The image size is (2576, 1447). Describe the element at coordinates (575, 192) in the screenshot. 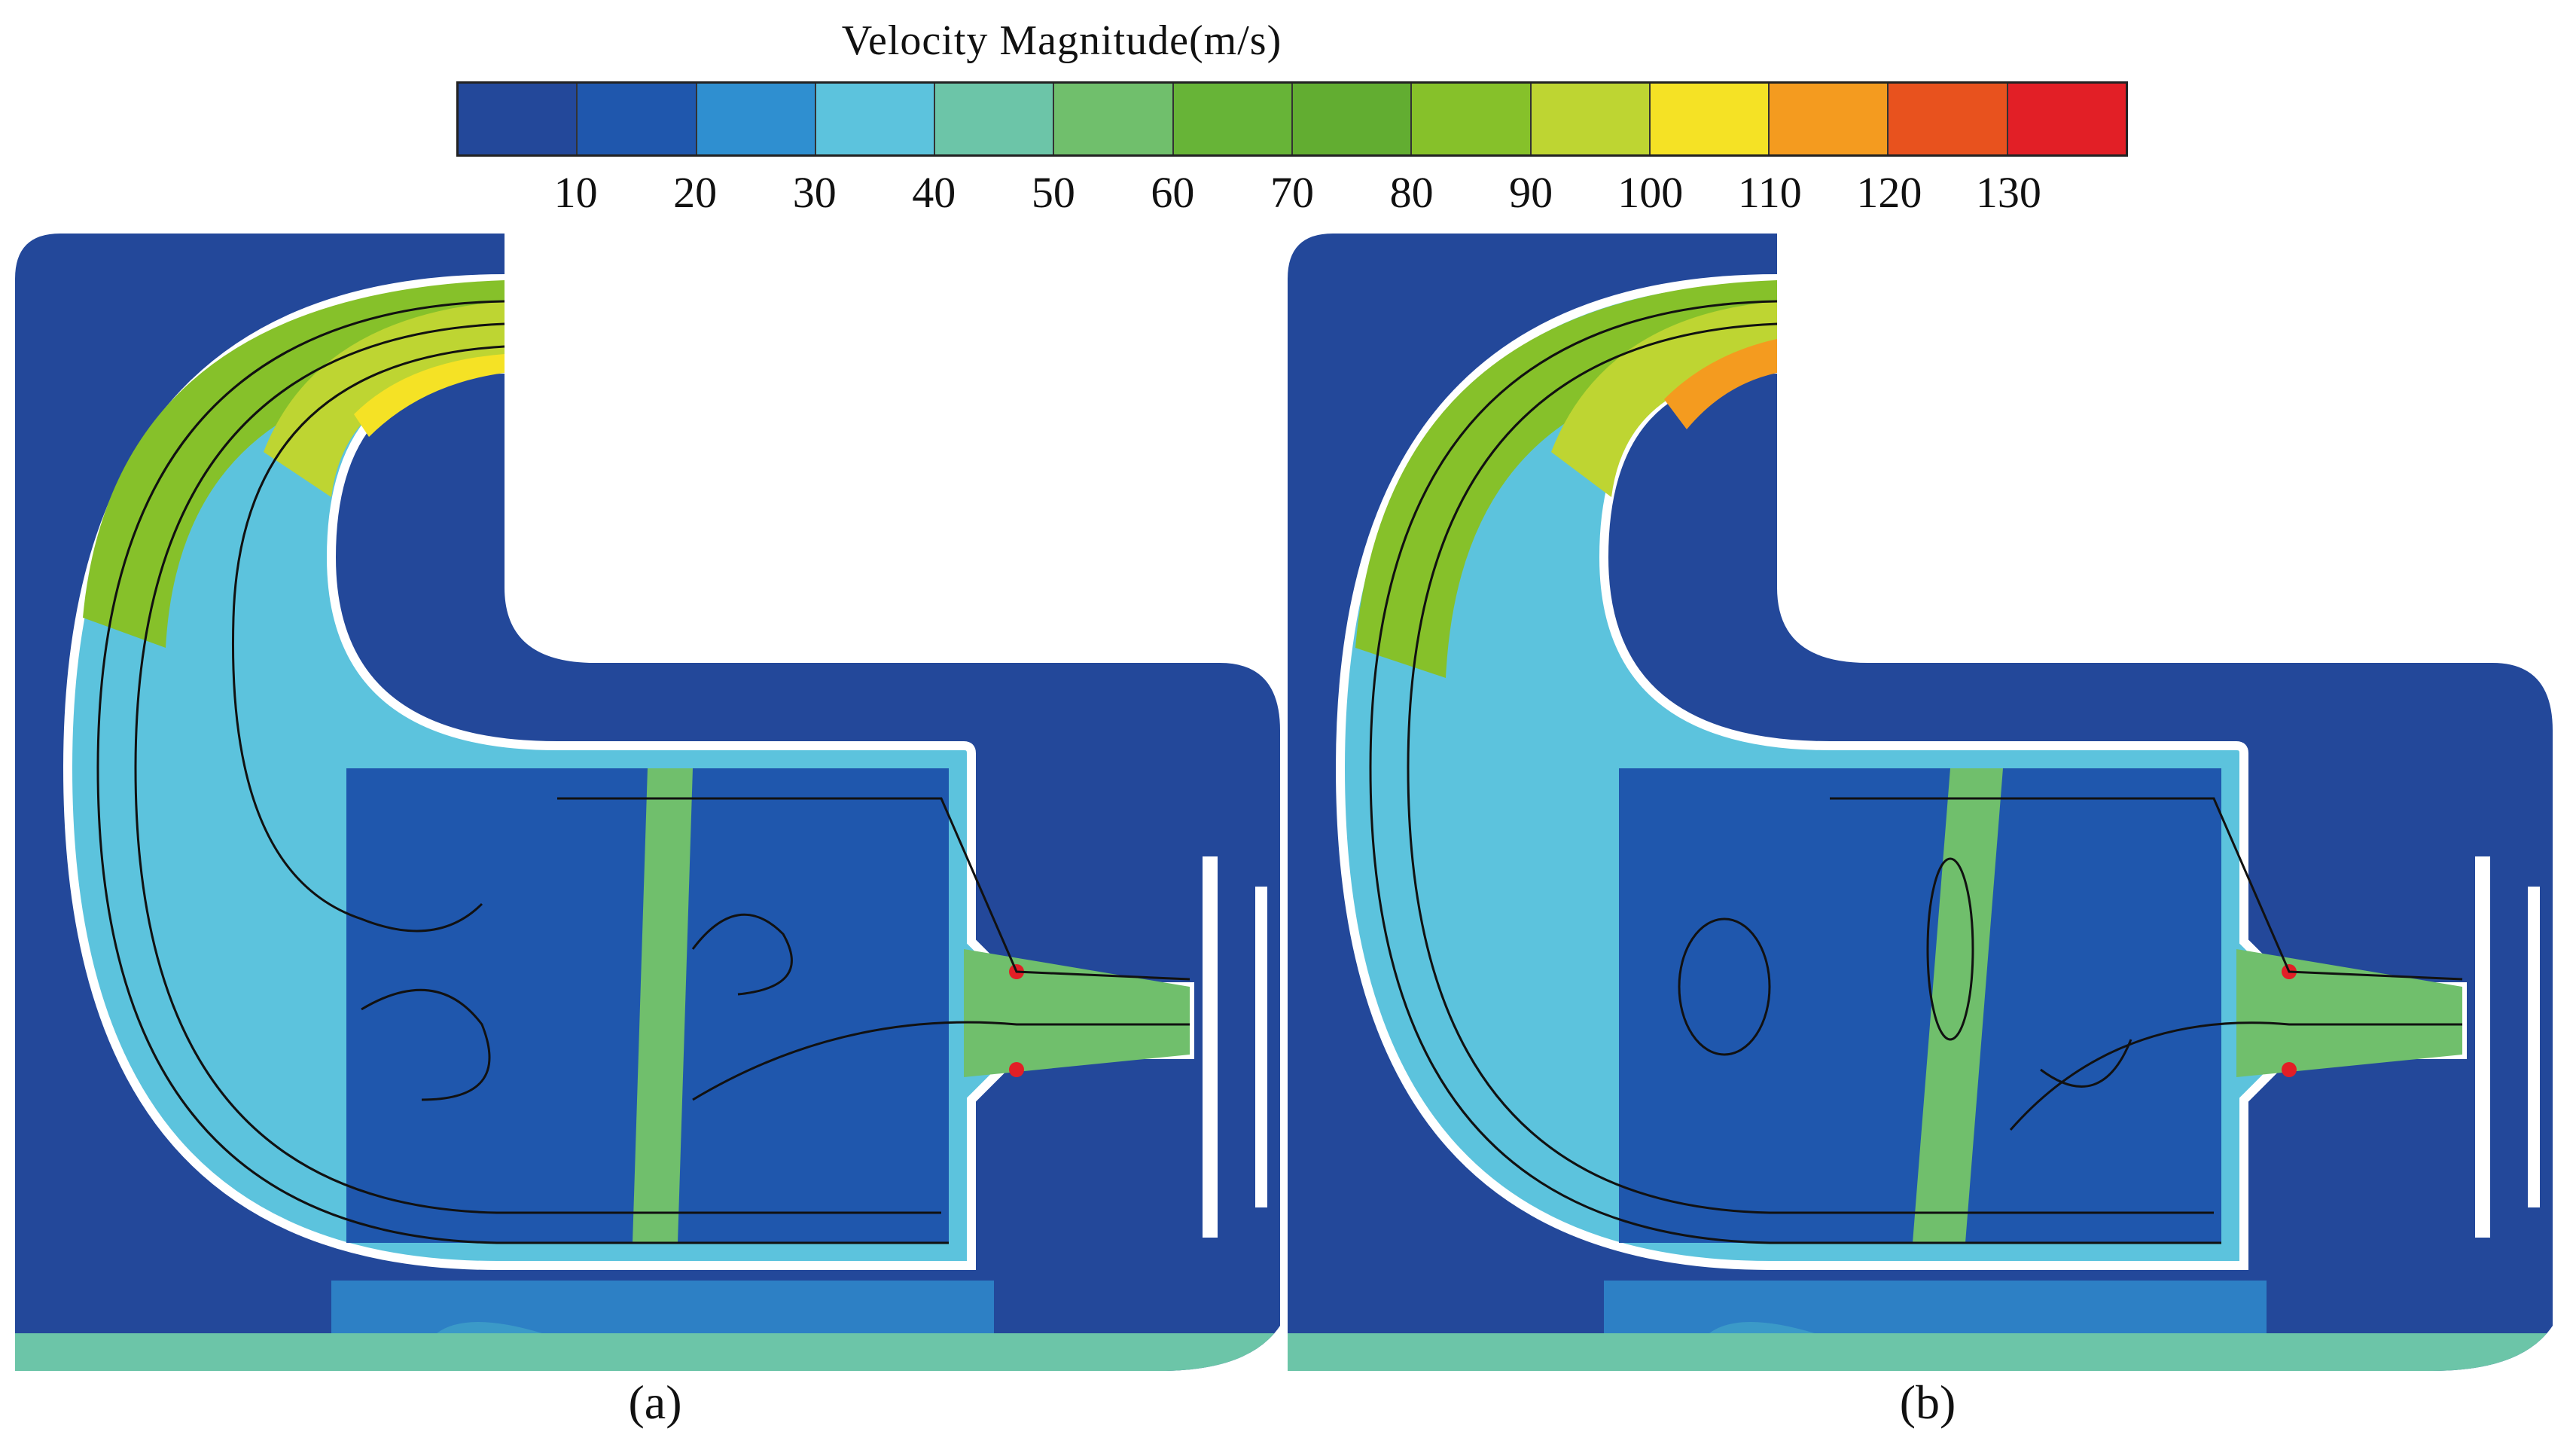

I see `colorbar-tick-label: 10` at that location.